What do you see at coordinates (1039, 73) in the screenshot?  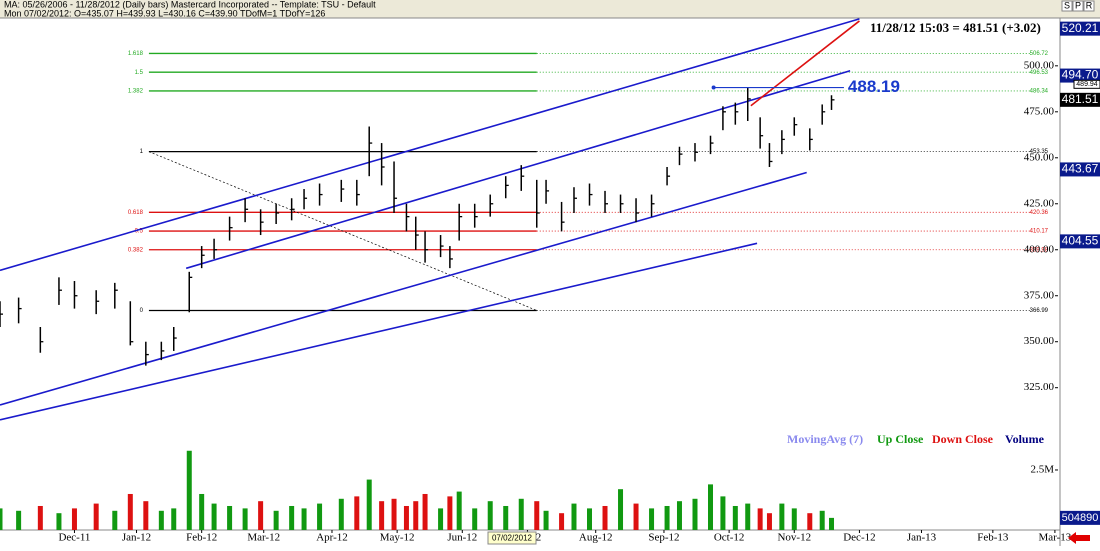 I see `fib-price: 496.53` at bounding box center [1039, 73].